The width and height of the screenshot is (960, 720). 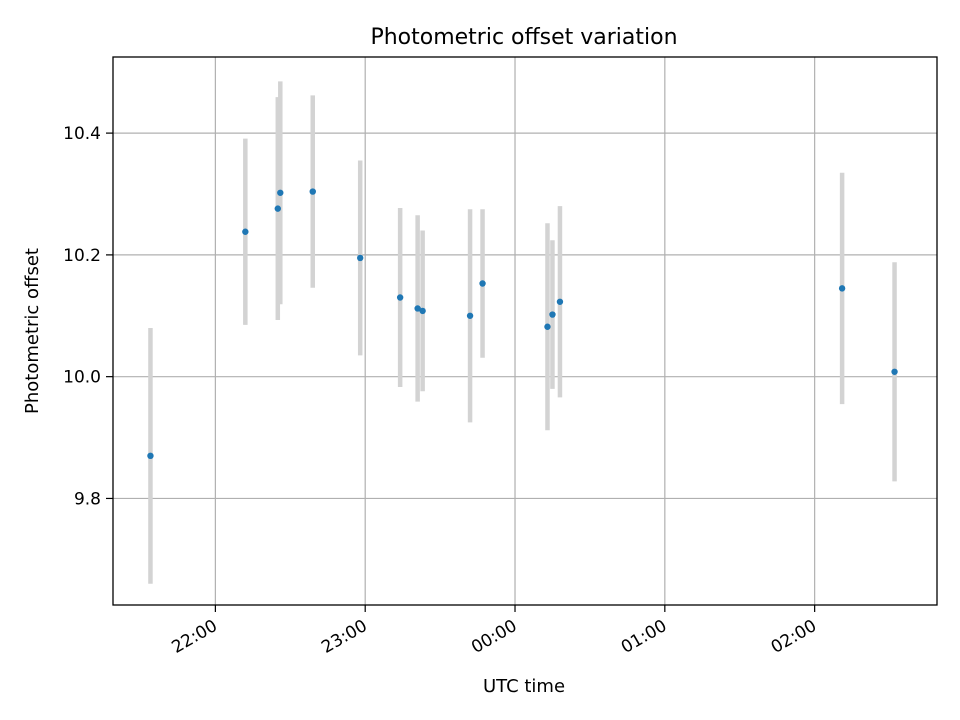 What do you see at coordinates (494, 637) in the screenshot?
I see `x-tick-label: 00:00` at bounding box center [494, 637].